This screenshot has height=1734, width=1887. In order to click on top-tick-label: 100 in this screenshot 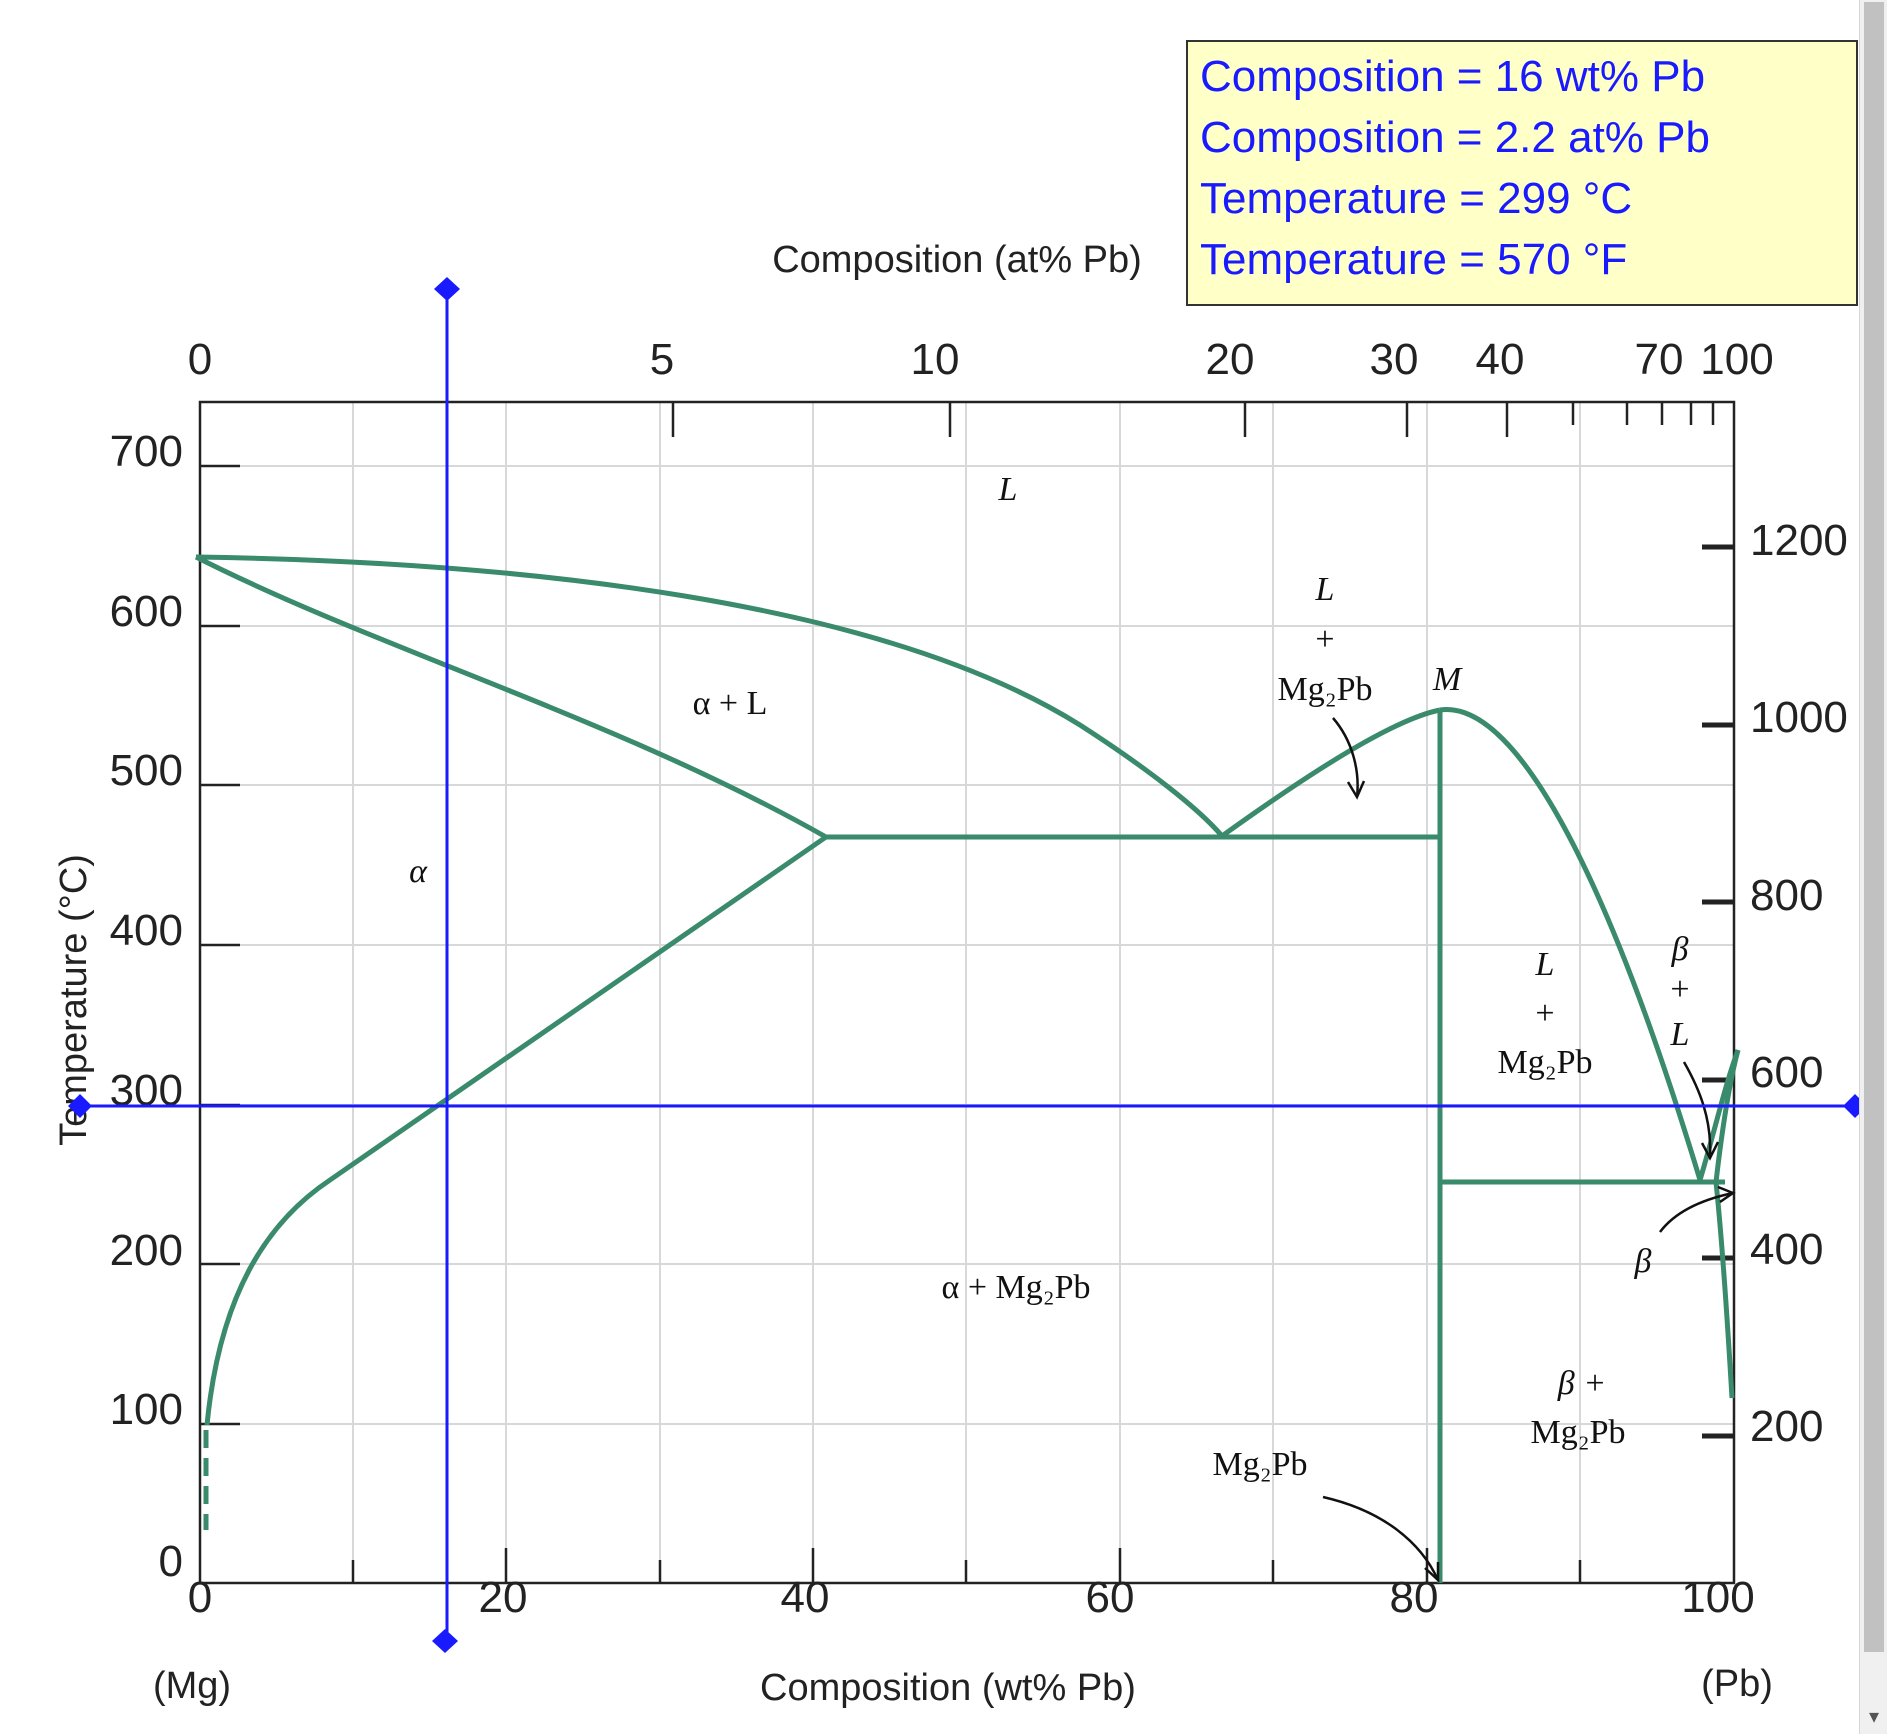, I will do `click(1736, 359)`.